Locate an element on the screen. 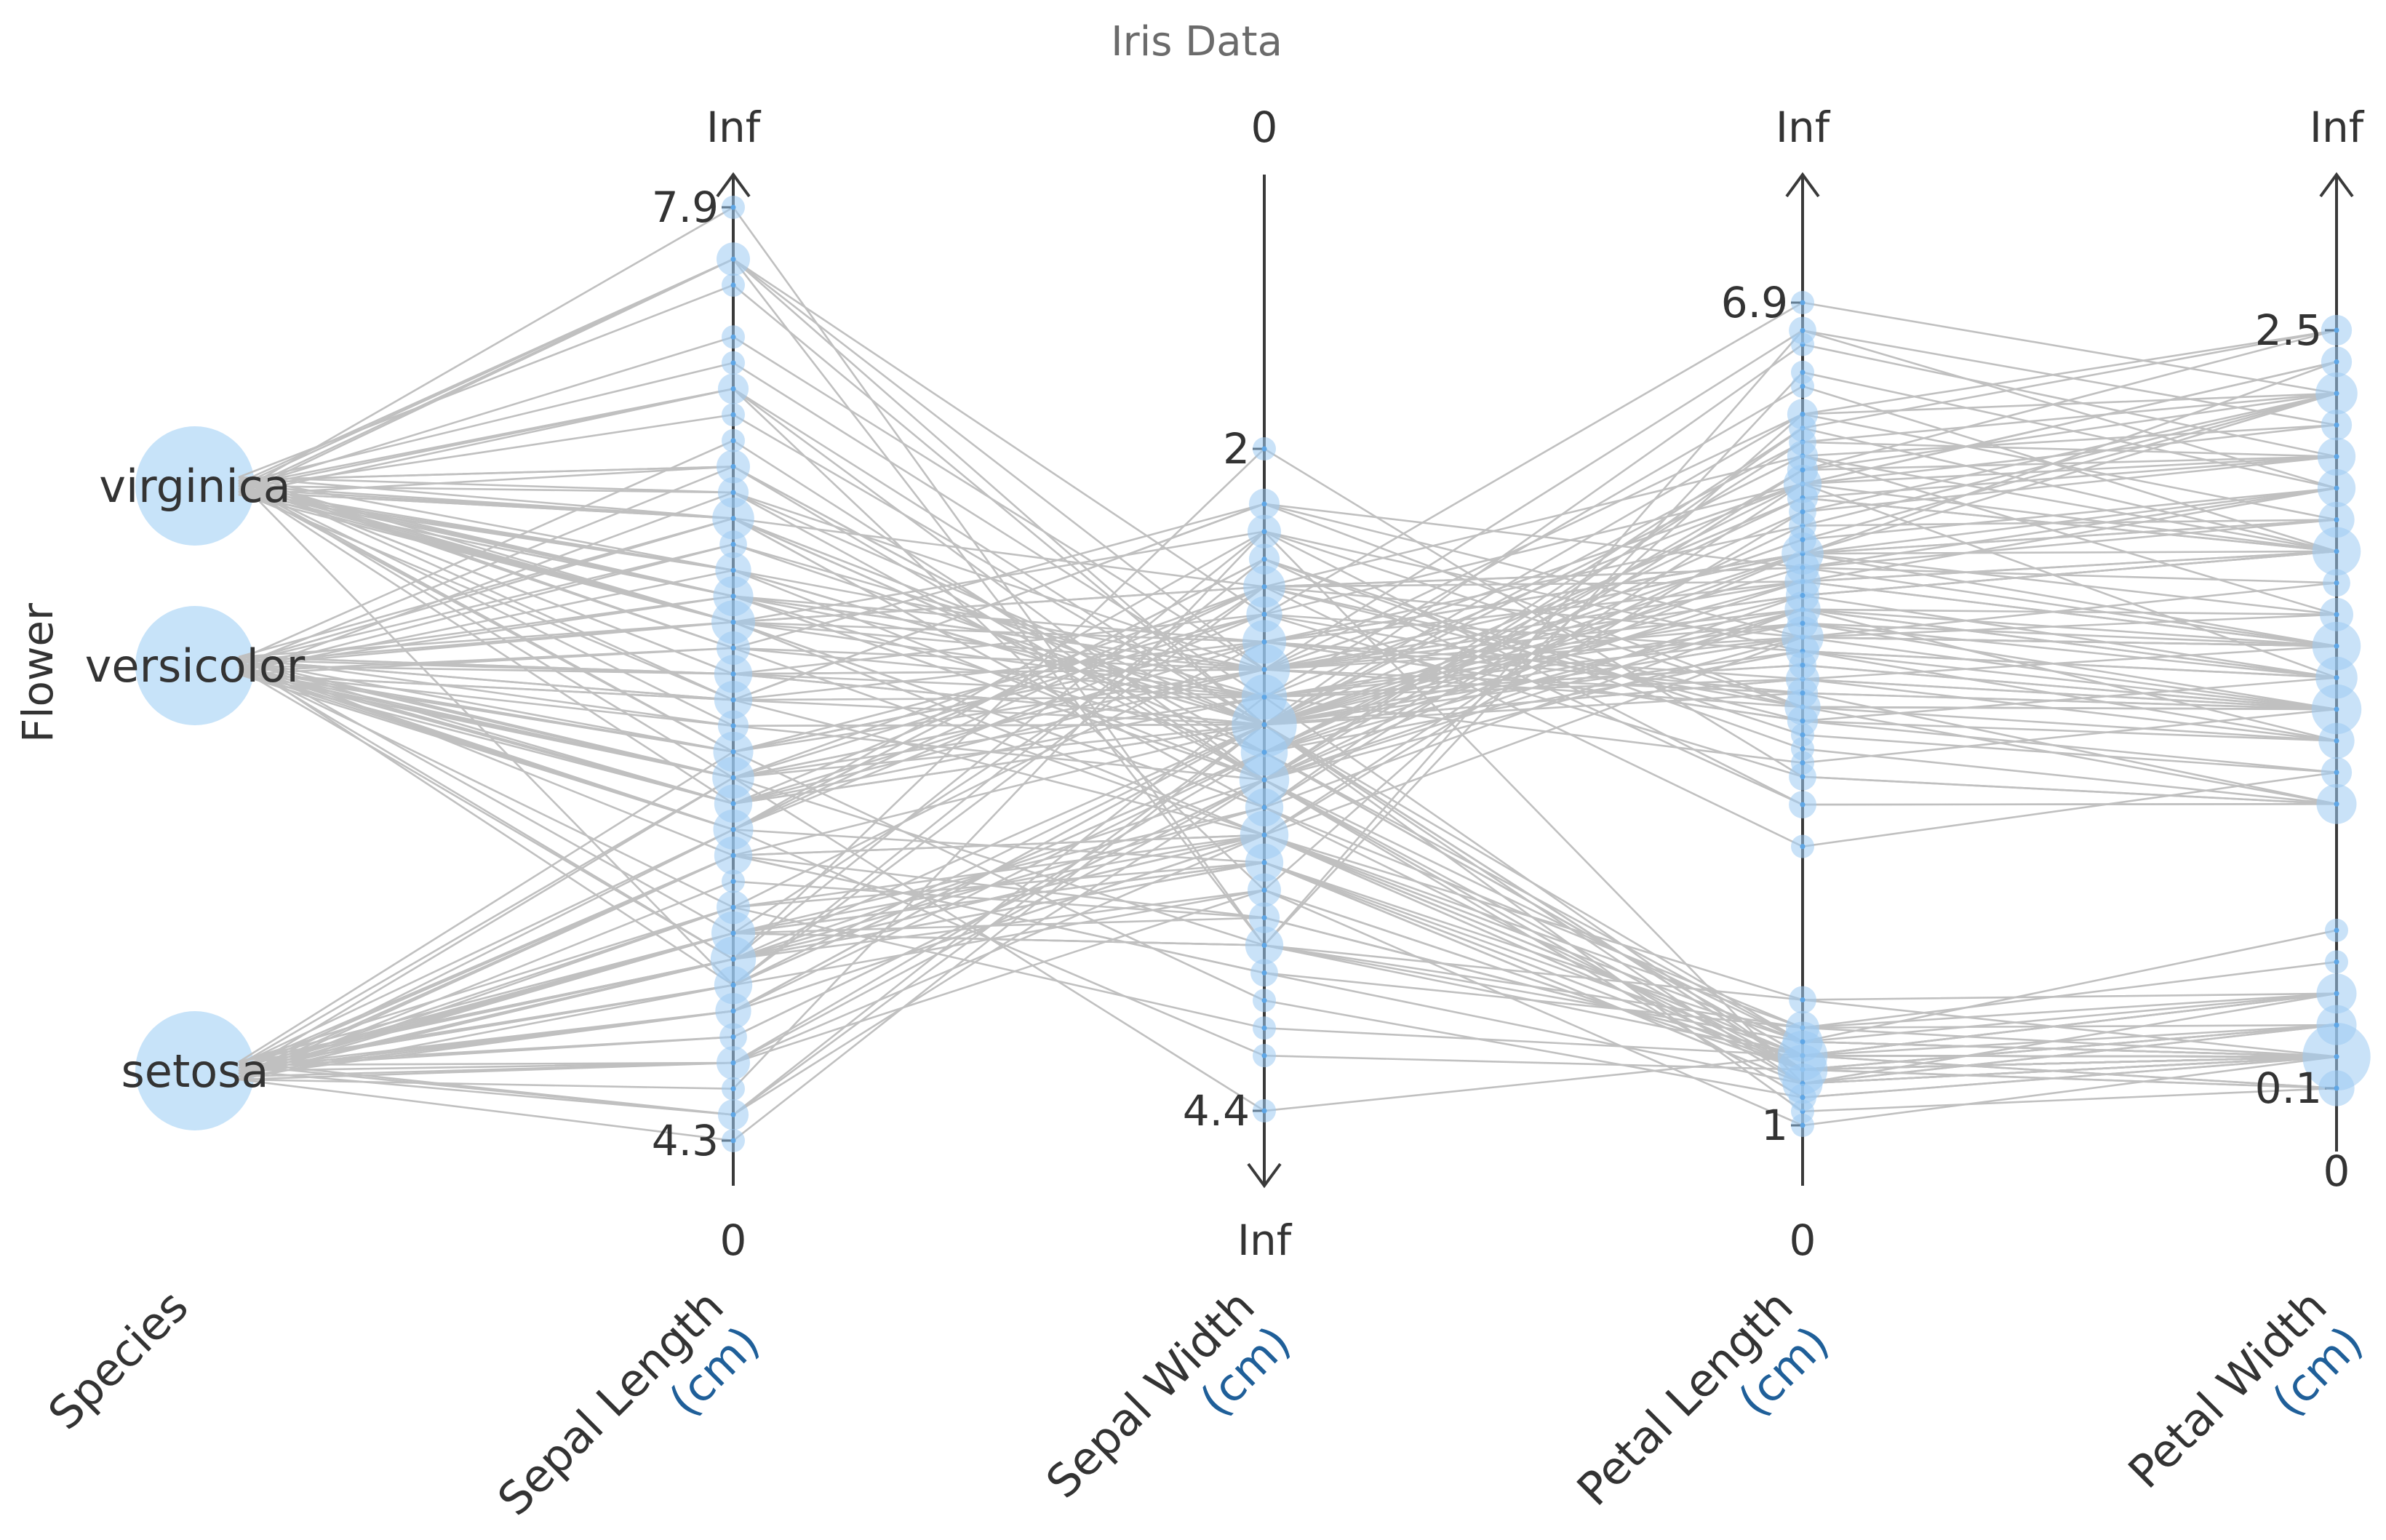 This screenshot has height=1540, width=2386. axis-bottom-label-sepal-length: 0 is located at coordinates (733, 1241).